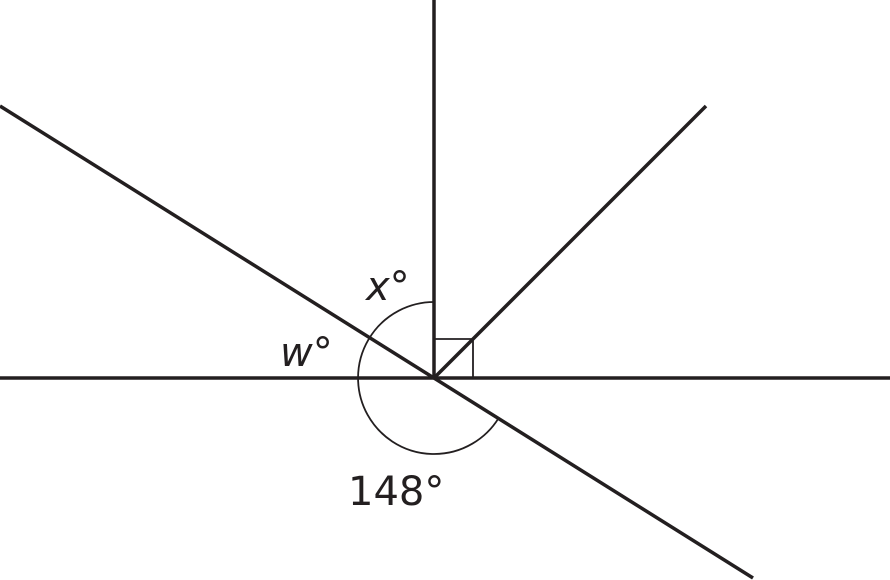  What do you see at coordinates (387, 287) in the screenshot?
I see `label-x-angle: x°` at bounding box center [387, 287].